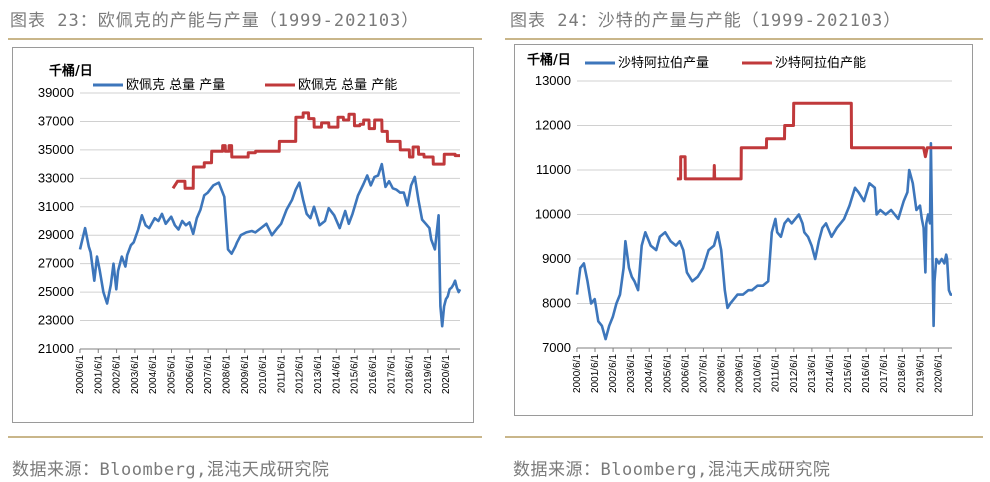  What do you see at coordinates (577, 373) in the screenshot?
I see `right-x-tick-label: 2000/6/1` at bounding box center [577, 373].